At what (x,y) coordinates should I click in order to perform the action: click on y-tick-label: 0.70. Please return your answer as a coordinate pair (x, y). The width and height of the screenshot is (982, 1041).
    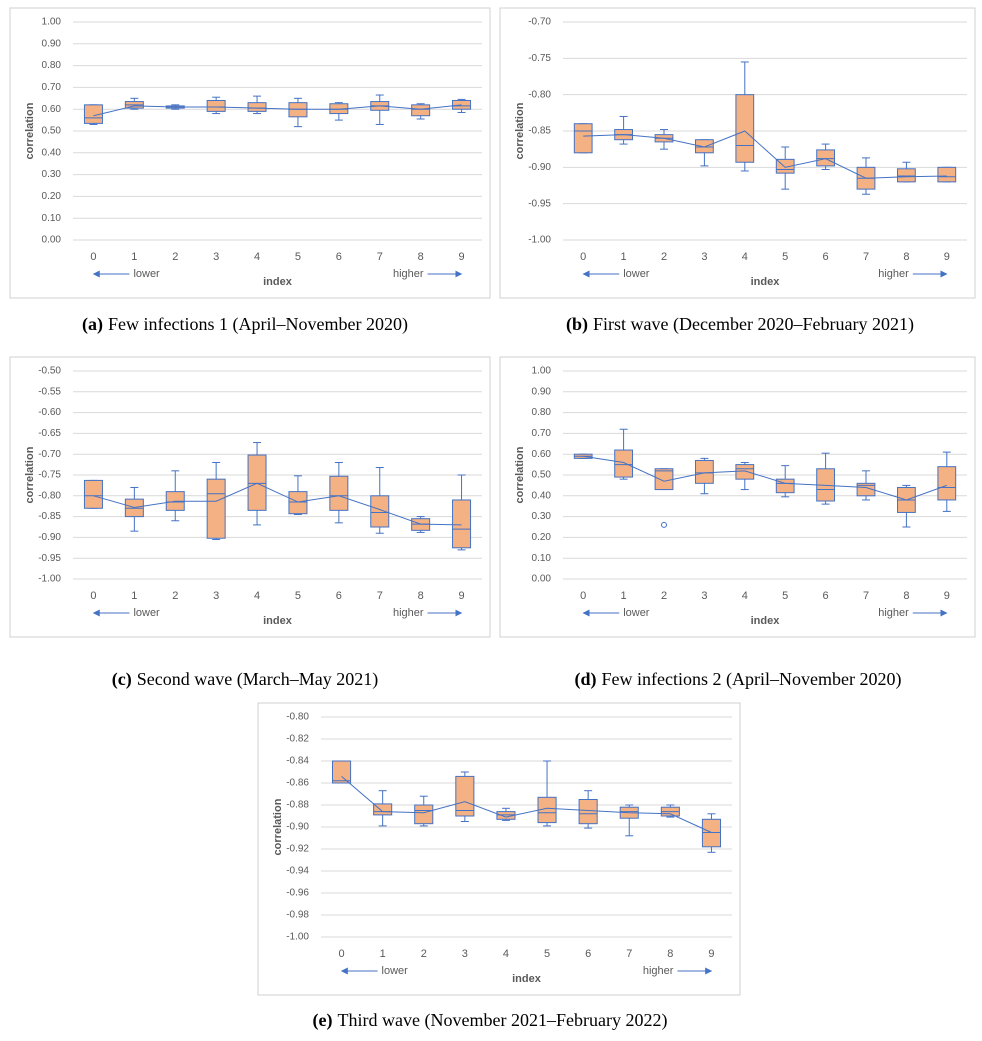
    Looking at the image, I should click on (52, 87).